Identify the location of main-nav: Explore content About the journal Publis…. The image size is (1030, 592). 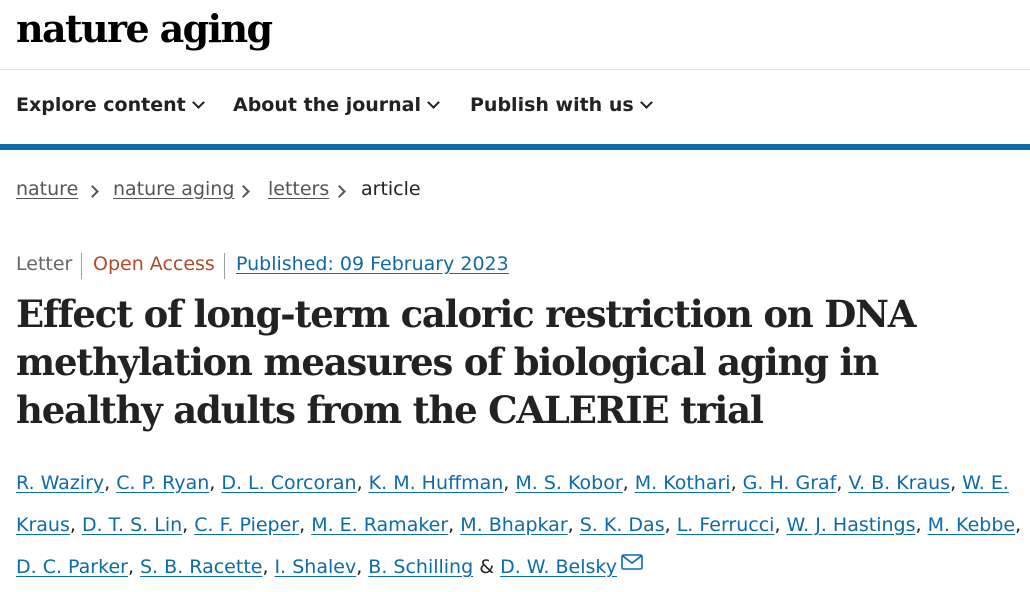
(515, 107).